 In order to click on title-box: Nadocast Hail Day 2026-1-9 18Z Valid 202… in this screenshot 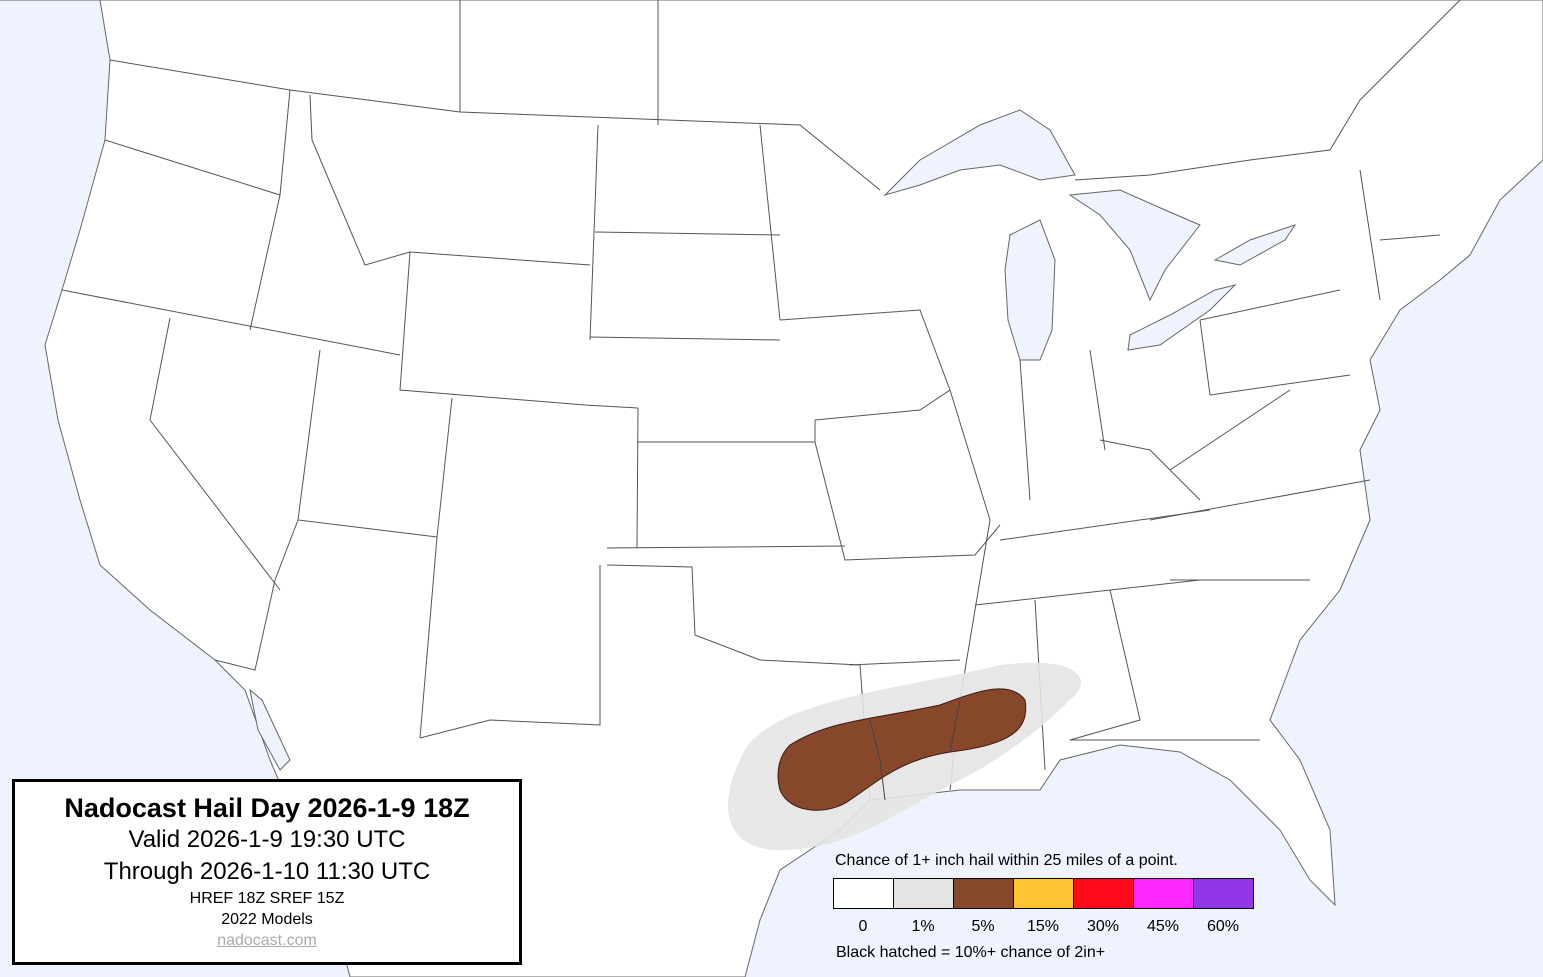, I will do `click(267, 872)`.